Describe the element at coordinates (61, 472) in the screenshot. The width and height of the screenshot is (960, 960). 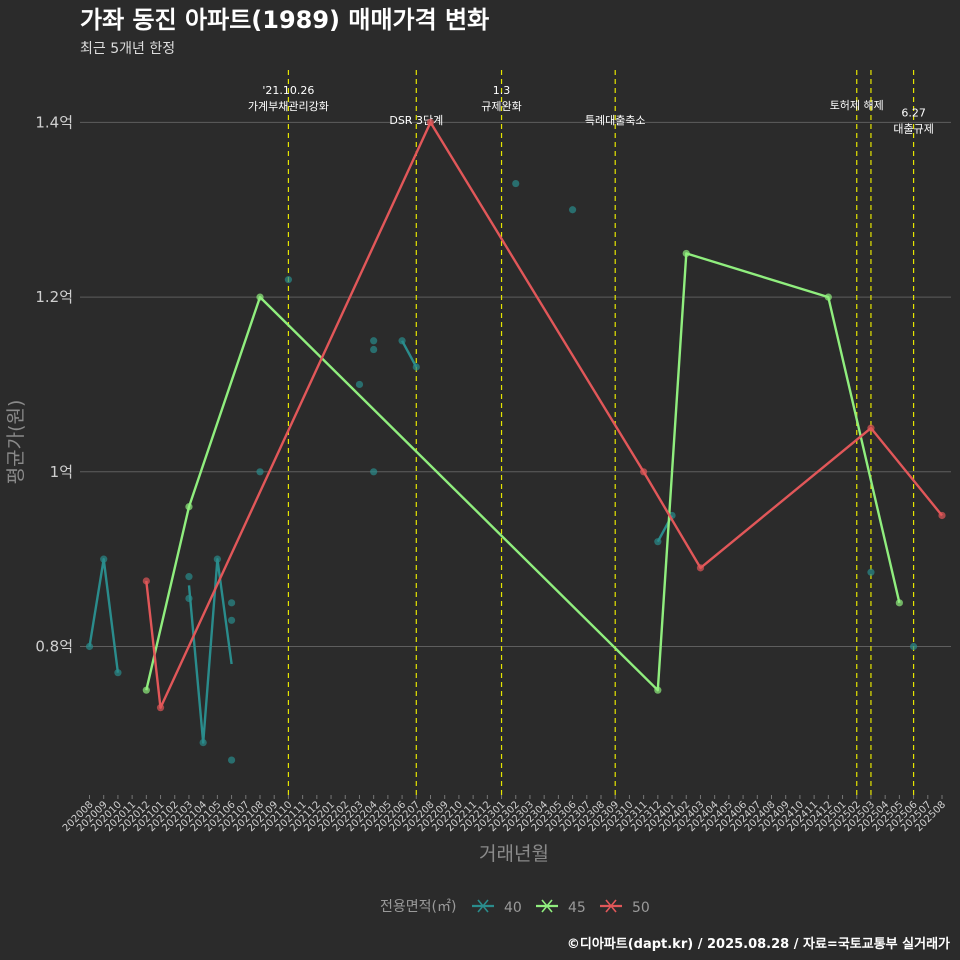
I see `y-tick-label: 1억` at that location.